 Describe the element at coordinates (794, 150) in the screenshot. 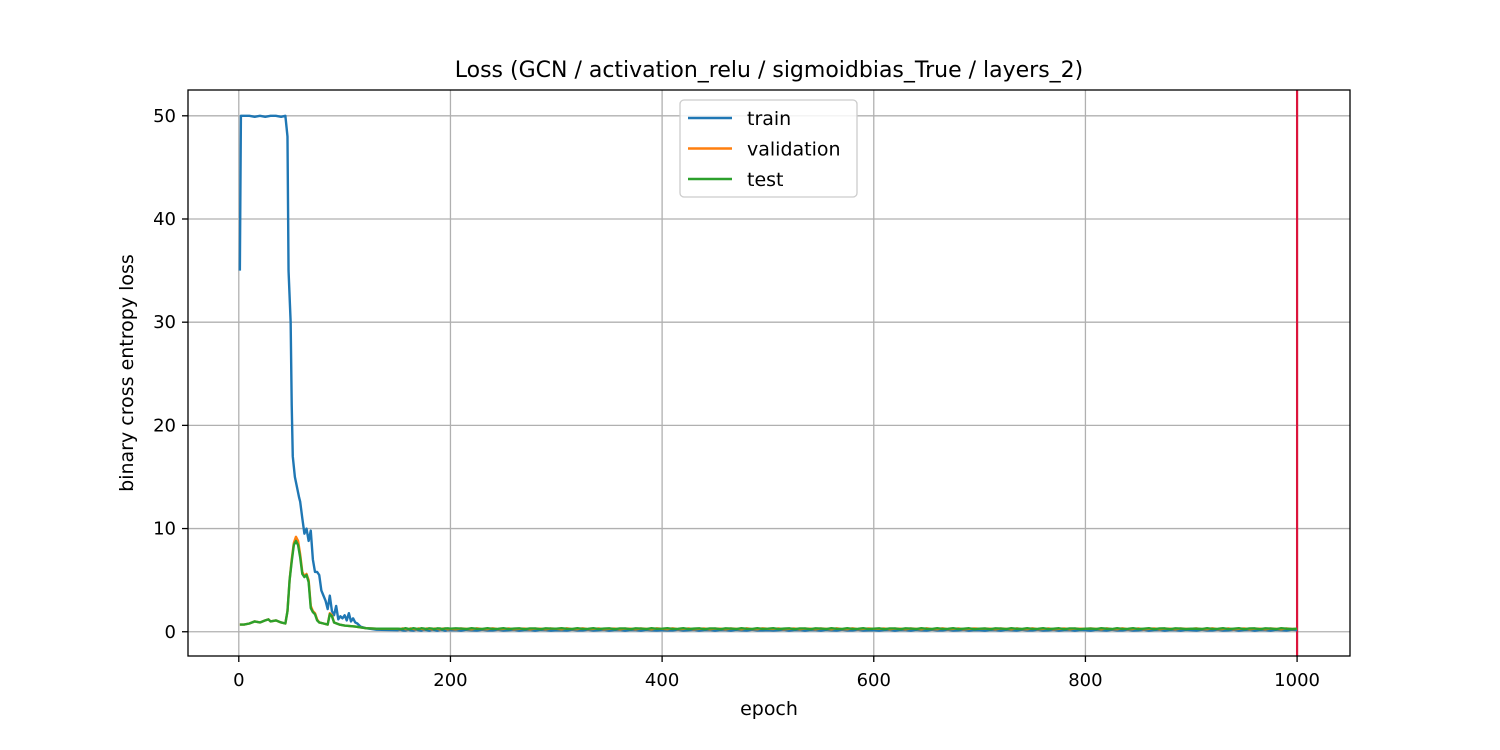

I see `legend-label-validation: validation` at that location.